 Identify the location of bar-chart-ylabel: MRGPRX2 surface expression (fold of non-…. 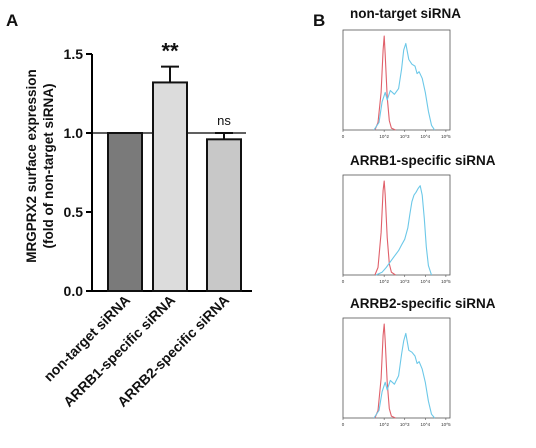
(40, 166).